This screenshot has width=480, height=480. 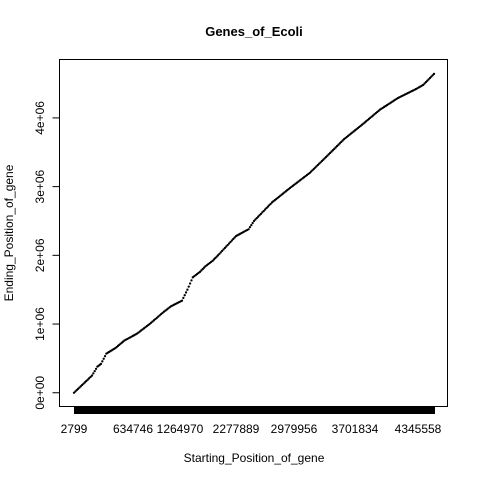 I want to click on y-tick-label: 3e+06, so click(x=40, y=186).